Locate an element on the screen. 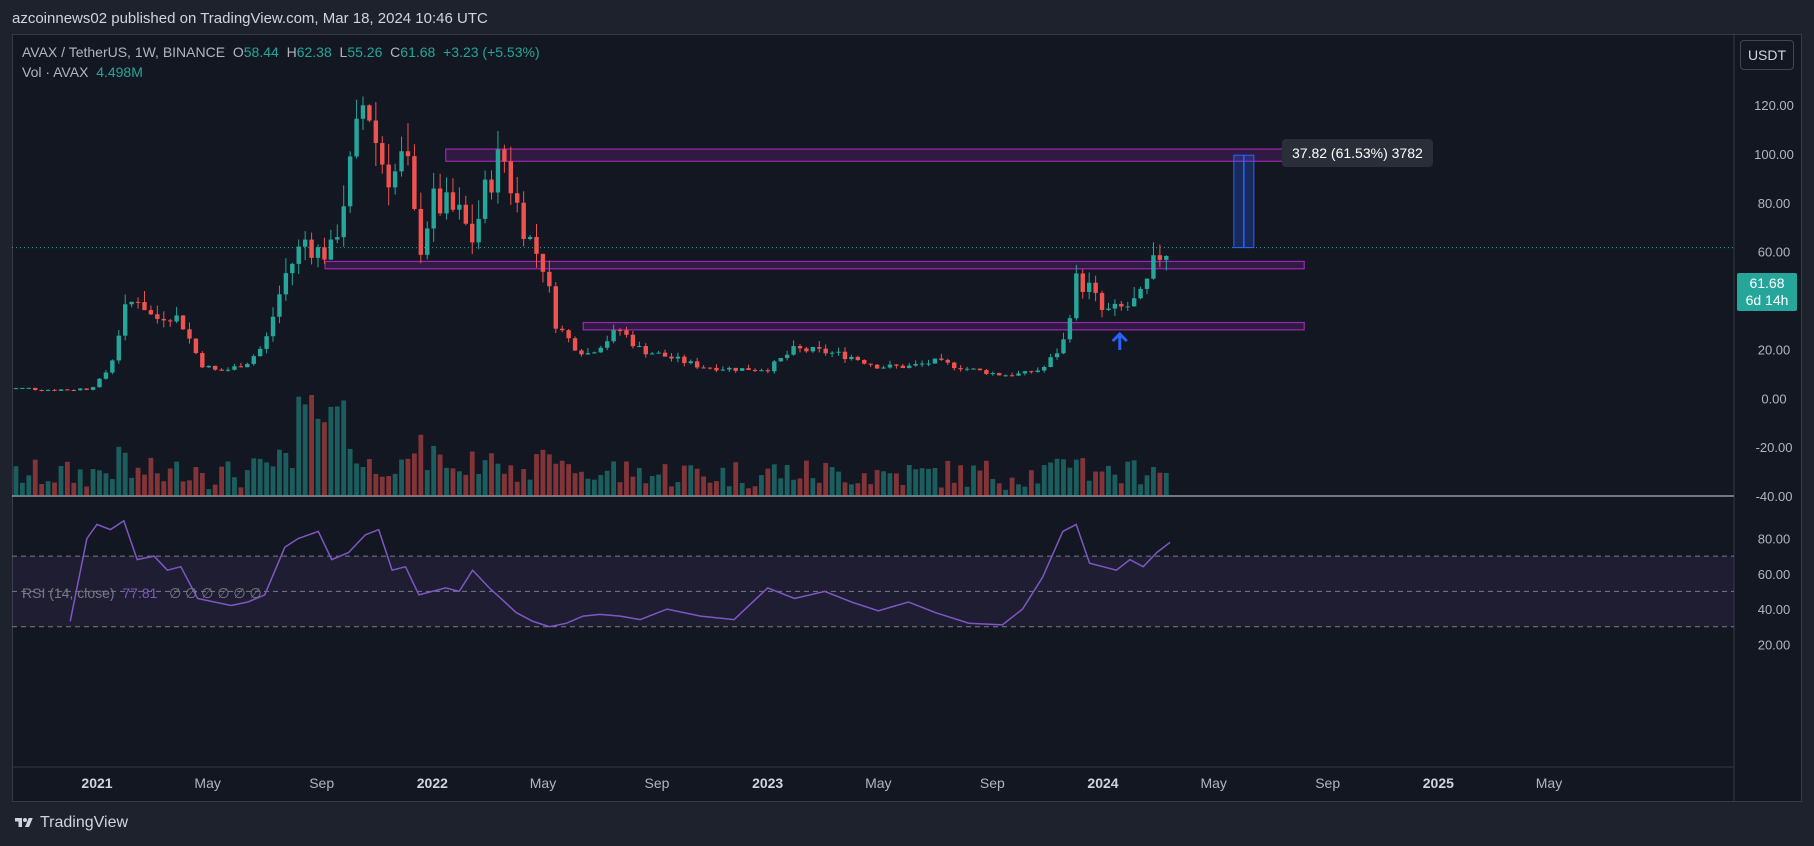  high-label: H is located at coordinates (291, 52).